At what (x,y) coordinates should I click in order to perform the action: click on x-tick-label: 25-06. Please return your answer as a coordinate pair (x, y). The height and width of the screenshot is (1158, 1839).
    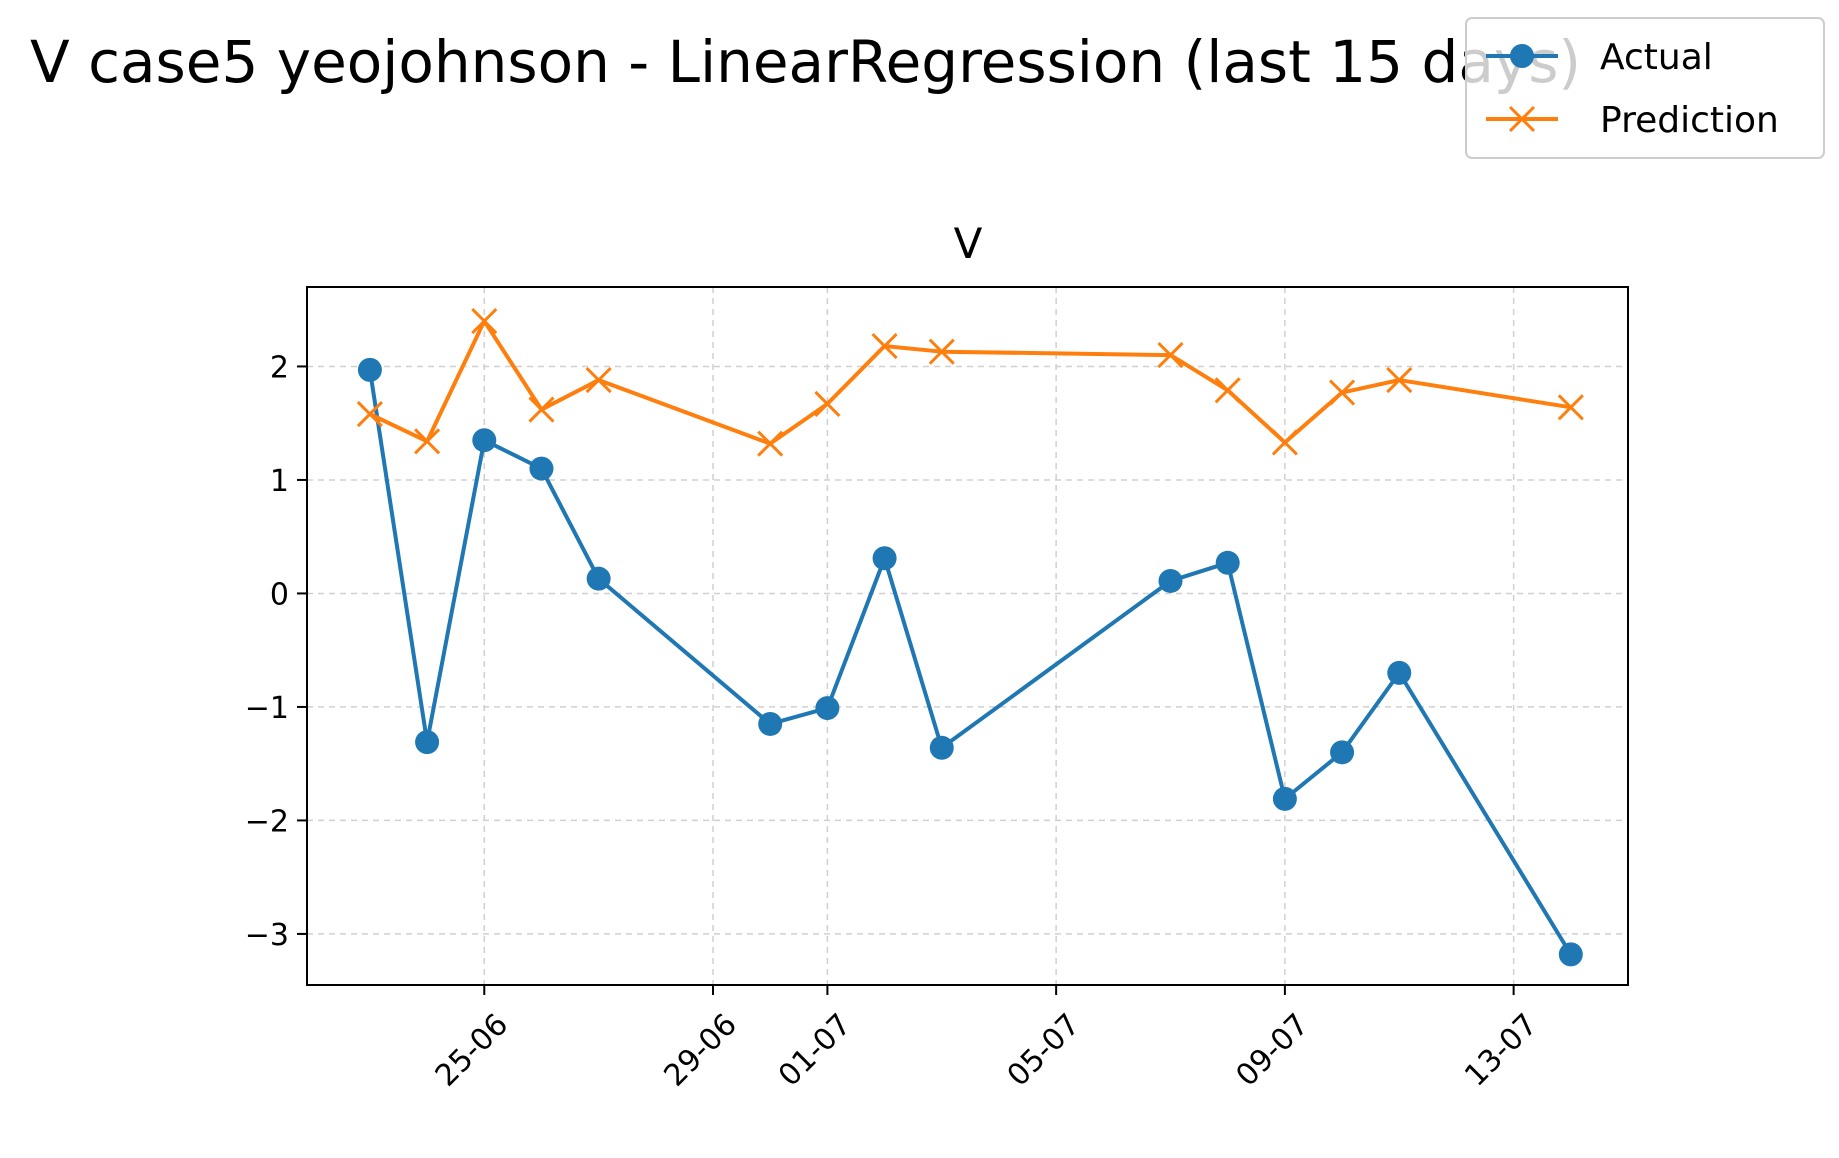
    Looking at the image, I should click on (472, 1050).